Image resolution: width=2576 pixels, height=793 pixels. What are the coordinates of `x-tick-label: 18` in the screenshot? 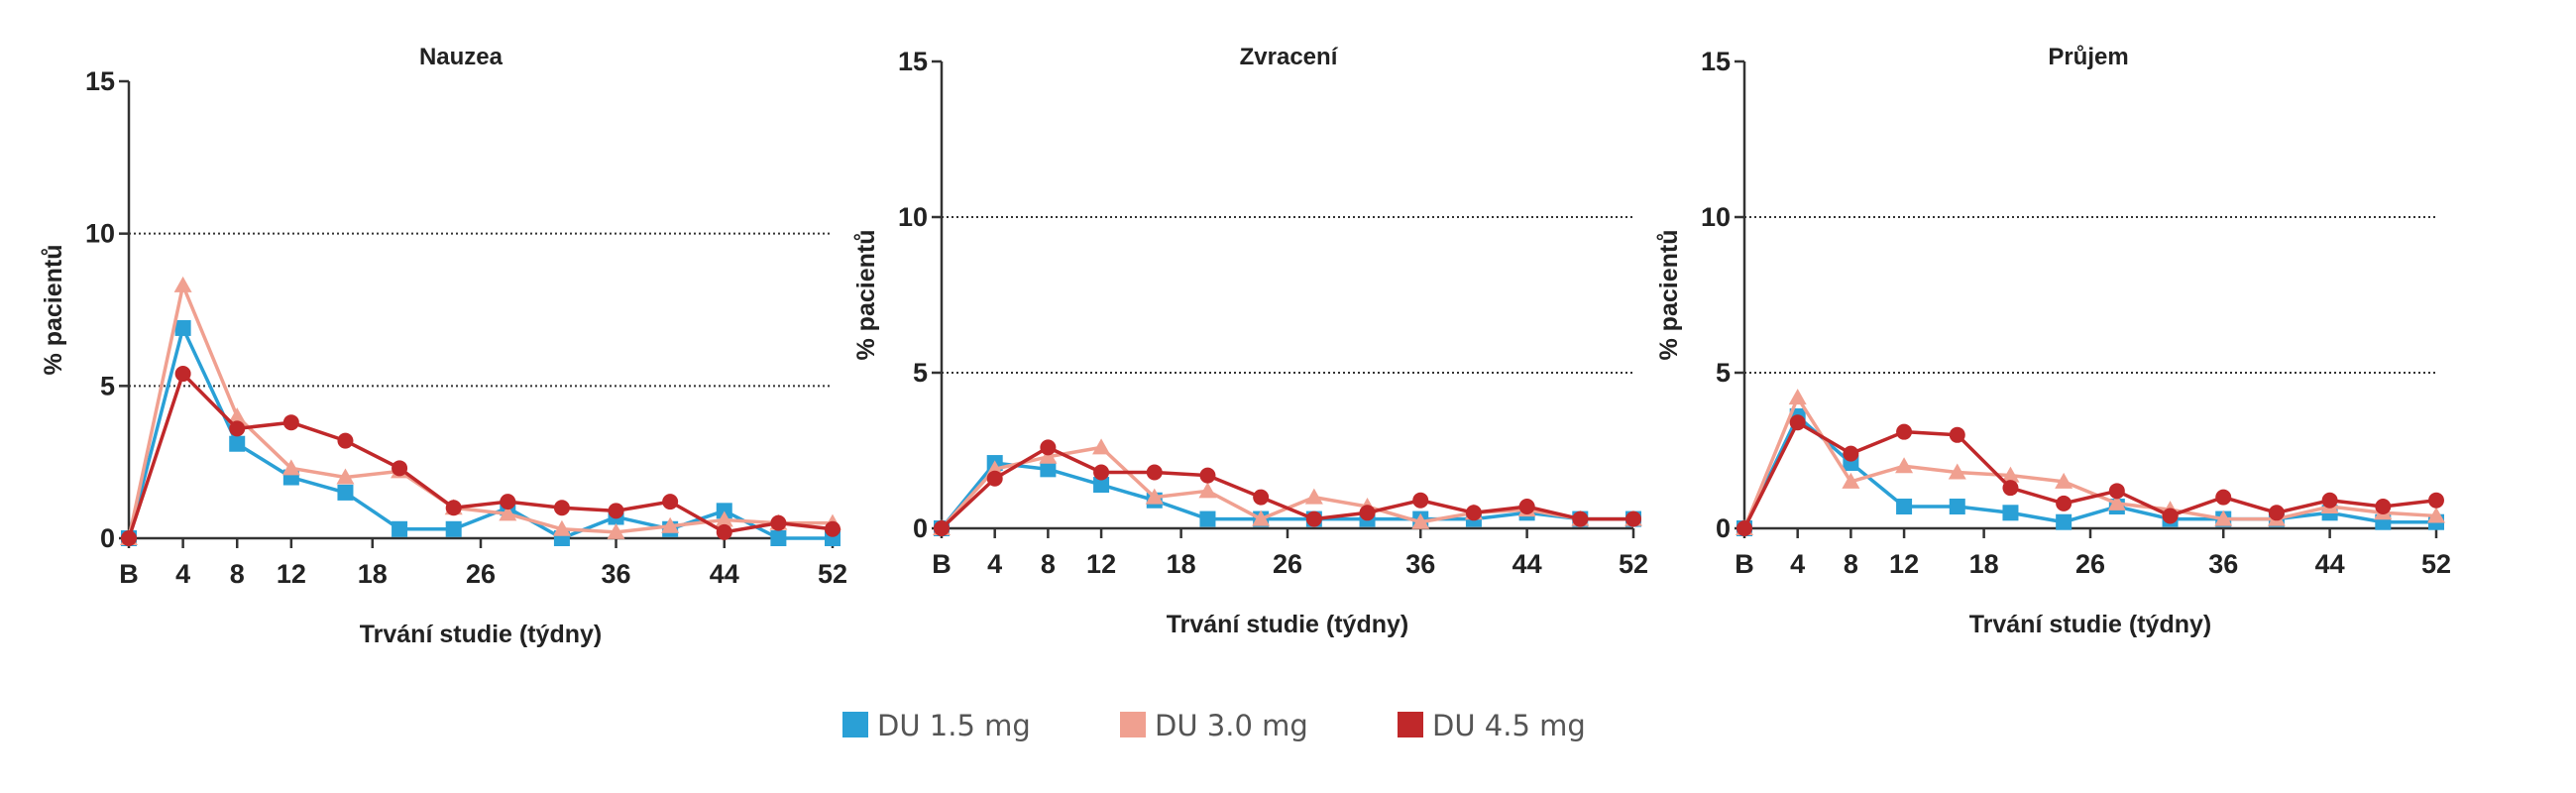 It's located at (373, 574).